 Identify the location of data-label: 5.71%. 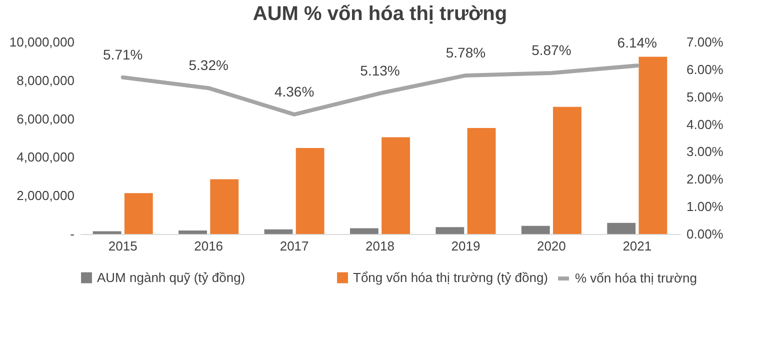
(123, 54).